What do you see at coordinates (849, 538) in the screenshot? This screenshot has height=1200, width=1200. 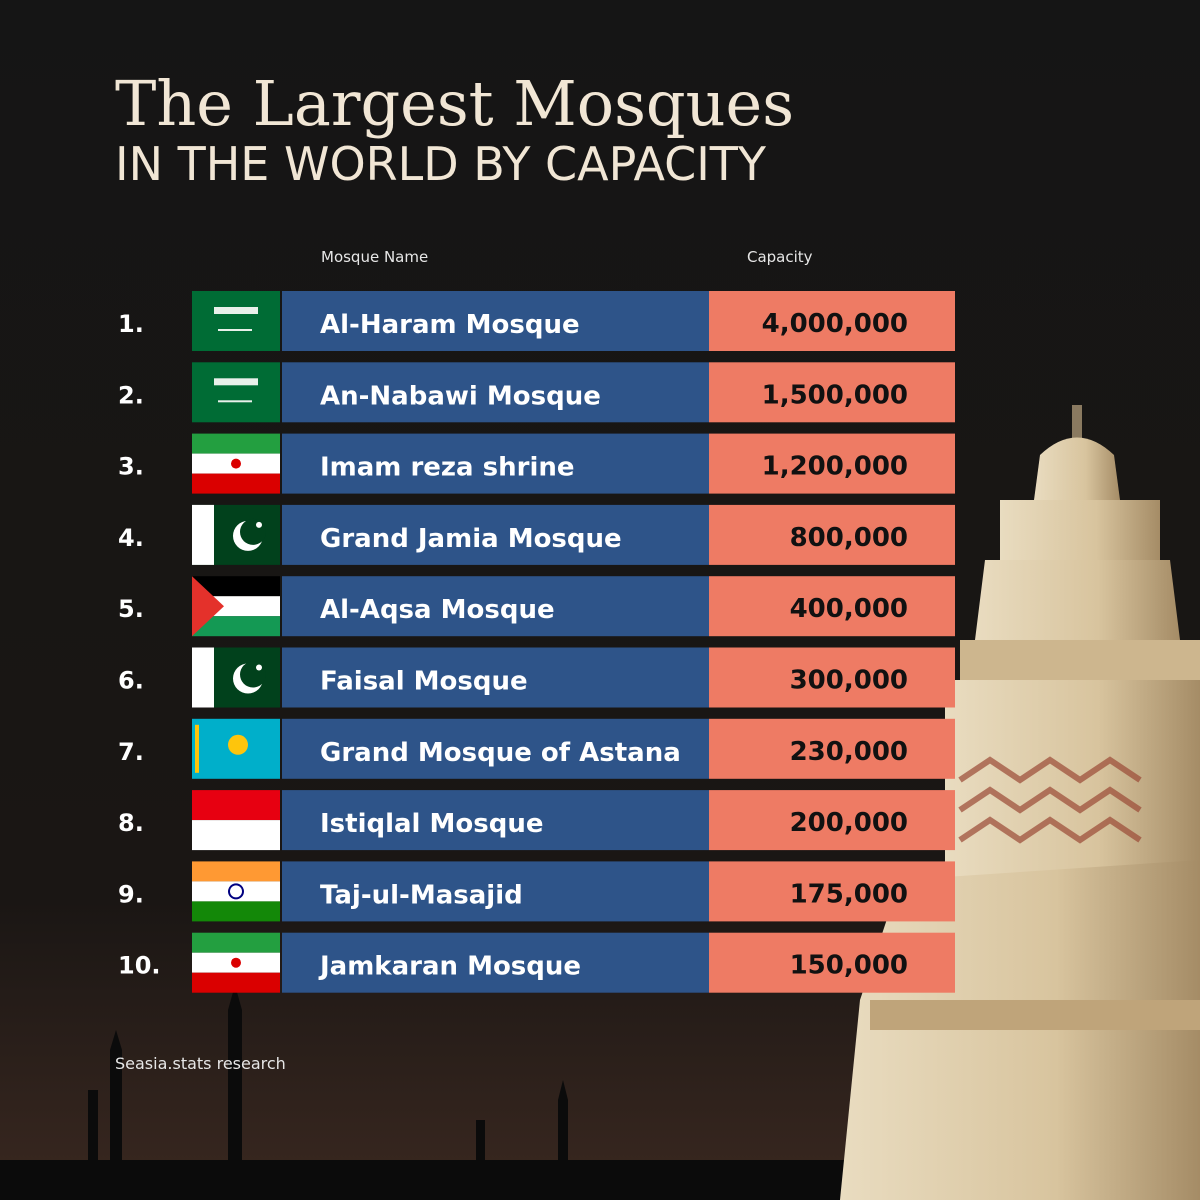 I see `capacity: 800,000` at bounding box center [849, 538].